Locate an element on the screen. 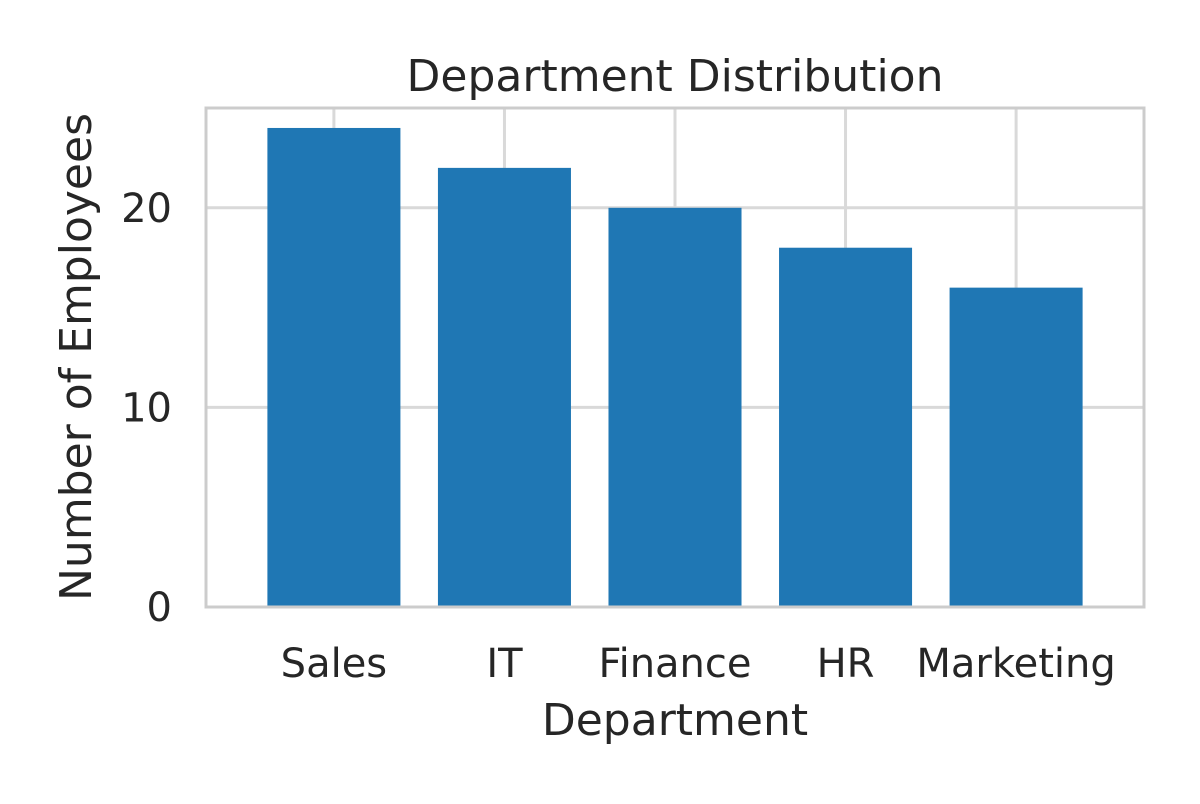  bar-hr is located at coordinates (846, 427).